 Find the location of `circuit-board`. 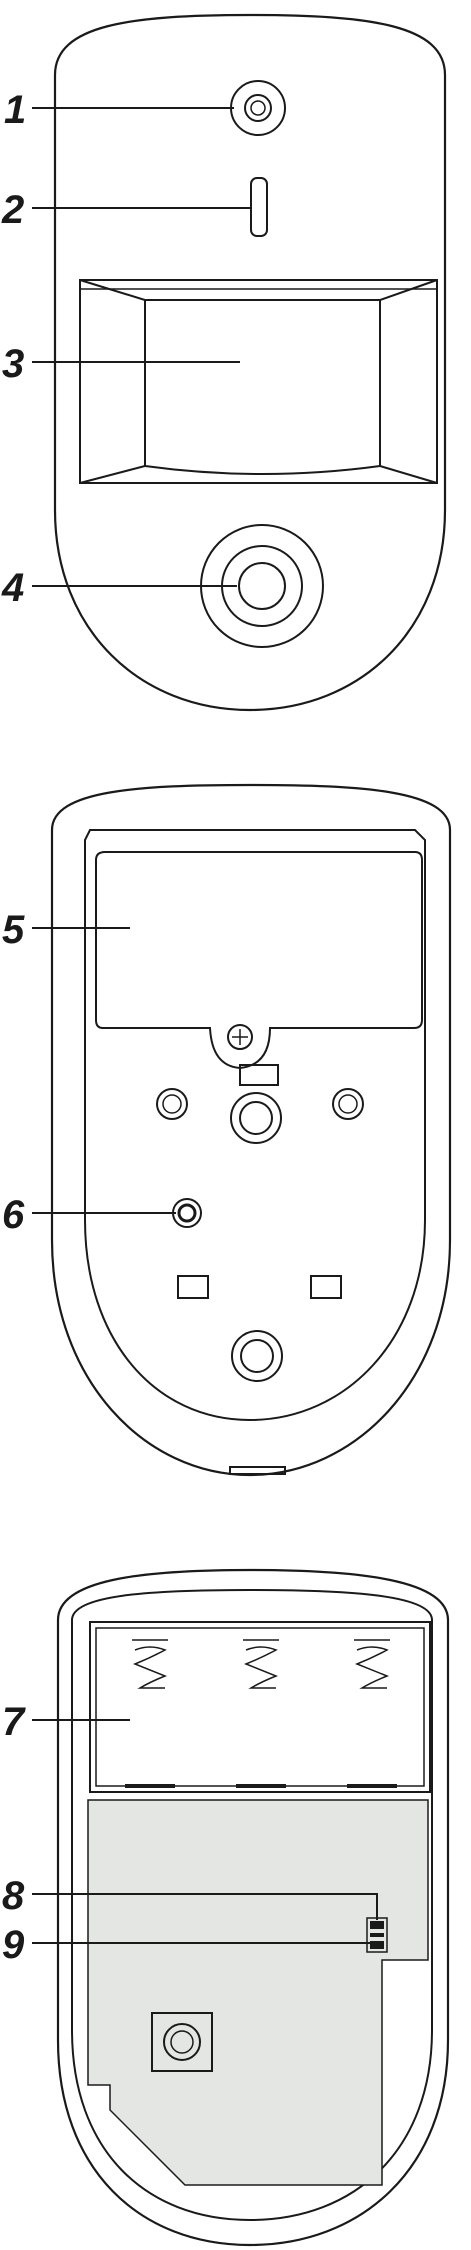

circuit-board is located at coordinates (258, 1992).